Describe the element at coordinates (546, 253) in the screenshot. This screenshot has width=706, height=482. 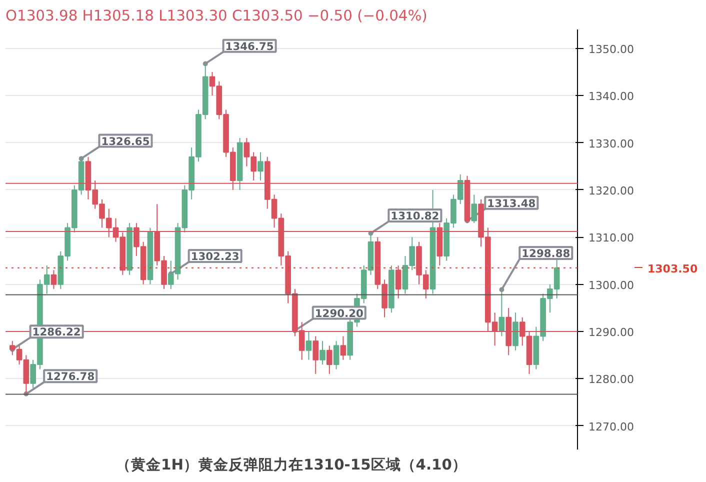
I see `annotation: 1298.88` at that location.